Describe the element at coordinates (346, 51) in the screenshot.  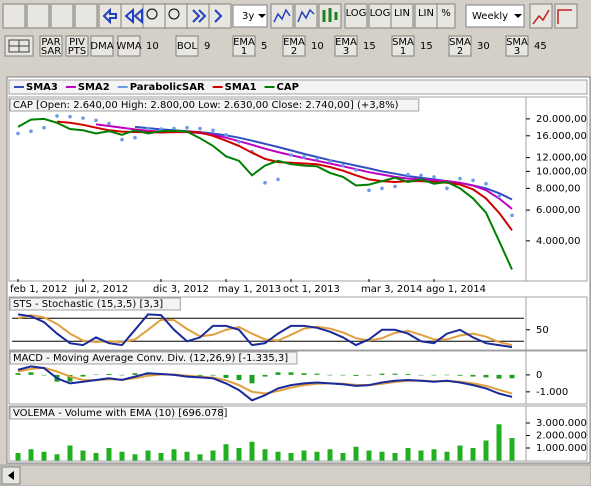
I see `indicator-label: 3` at that location.